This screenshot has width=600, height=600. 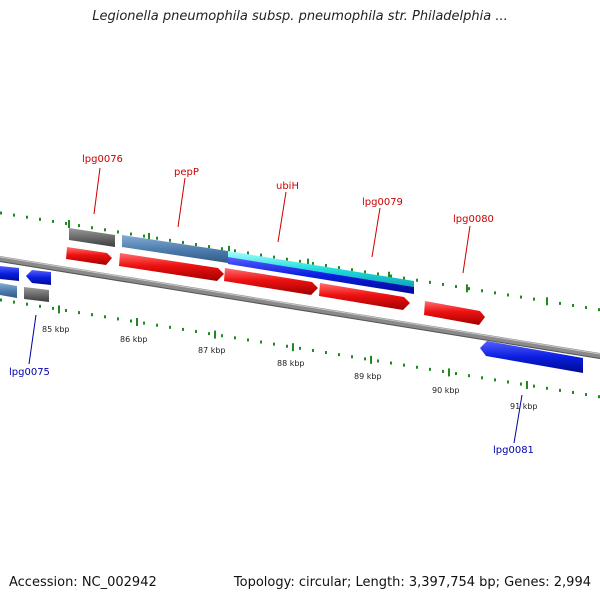 I want to click on gene-label-ubiH: ubiH, so click(x=287, y=186).